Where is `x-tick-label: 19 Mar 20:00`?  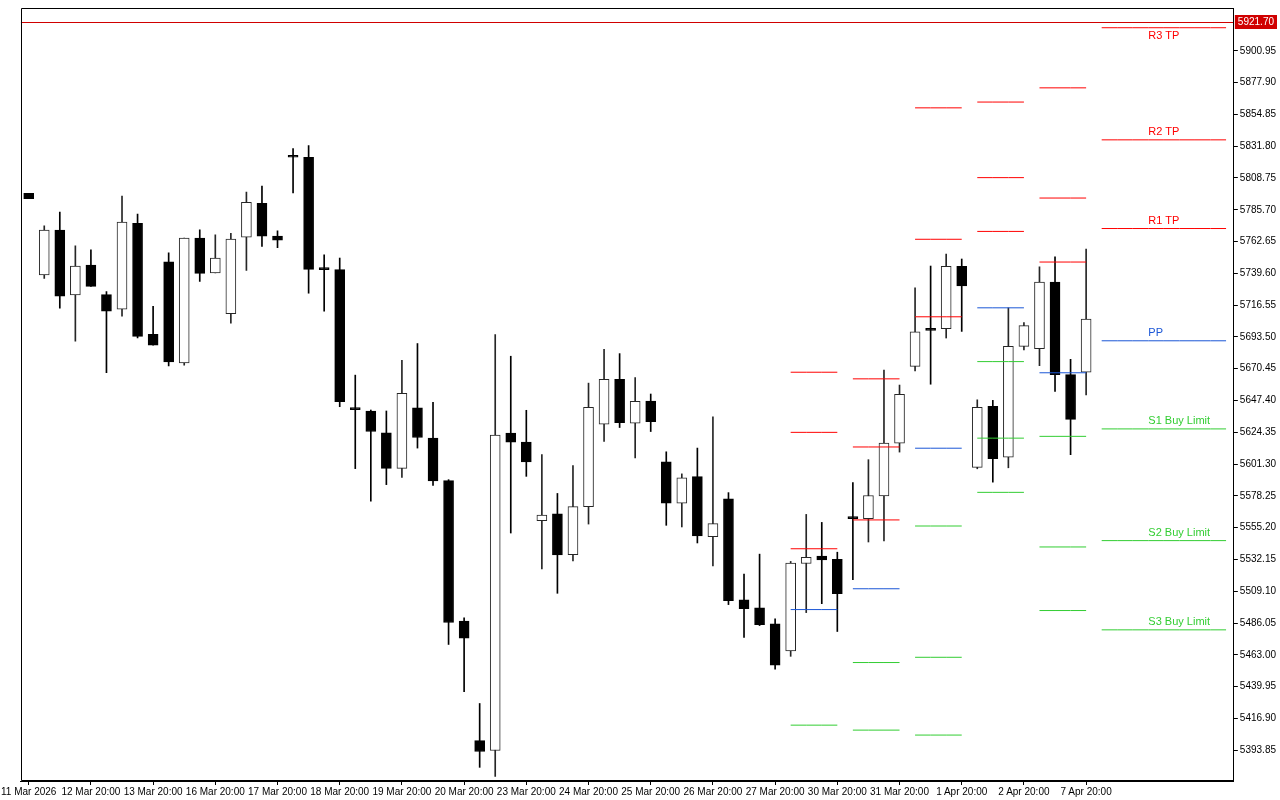
x-tick-label: 19 Mar 20:00 is located at coordinates (402, 791).